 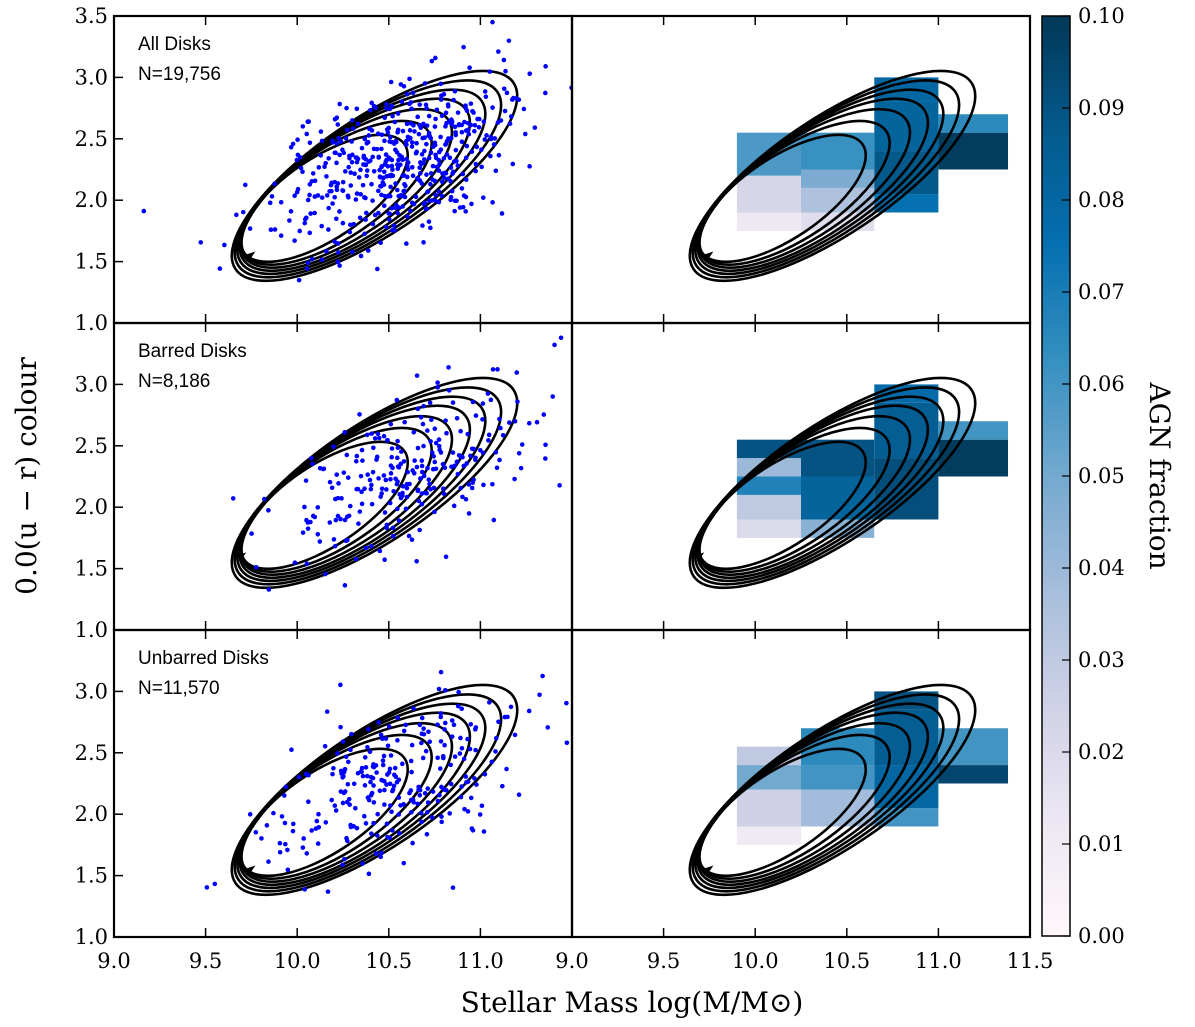 What do you see at coordinates (1101, 384) in the screenshot?
I see `colorbar-tick-label: 0.06` at bounding box center [1101, 384].